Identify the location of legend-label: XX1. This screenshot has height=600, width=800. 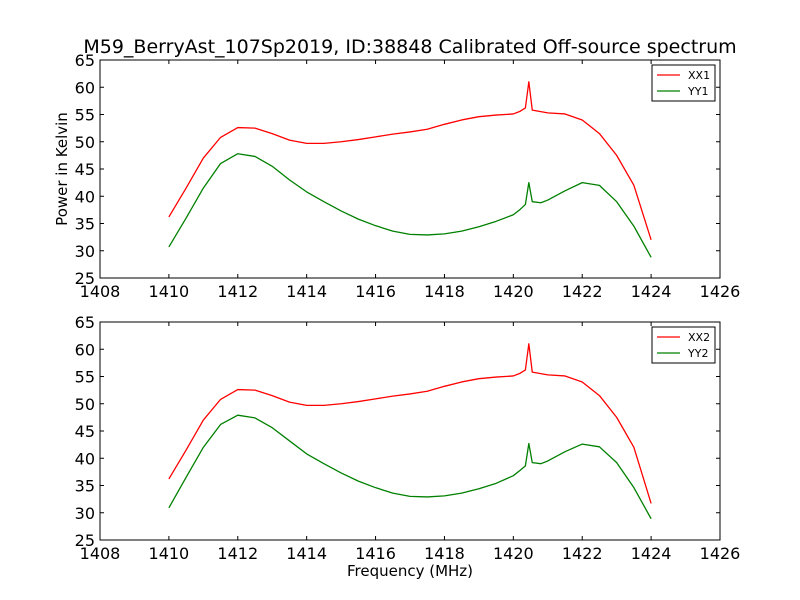
(699, 75).